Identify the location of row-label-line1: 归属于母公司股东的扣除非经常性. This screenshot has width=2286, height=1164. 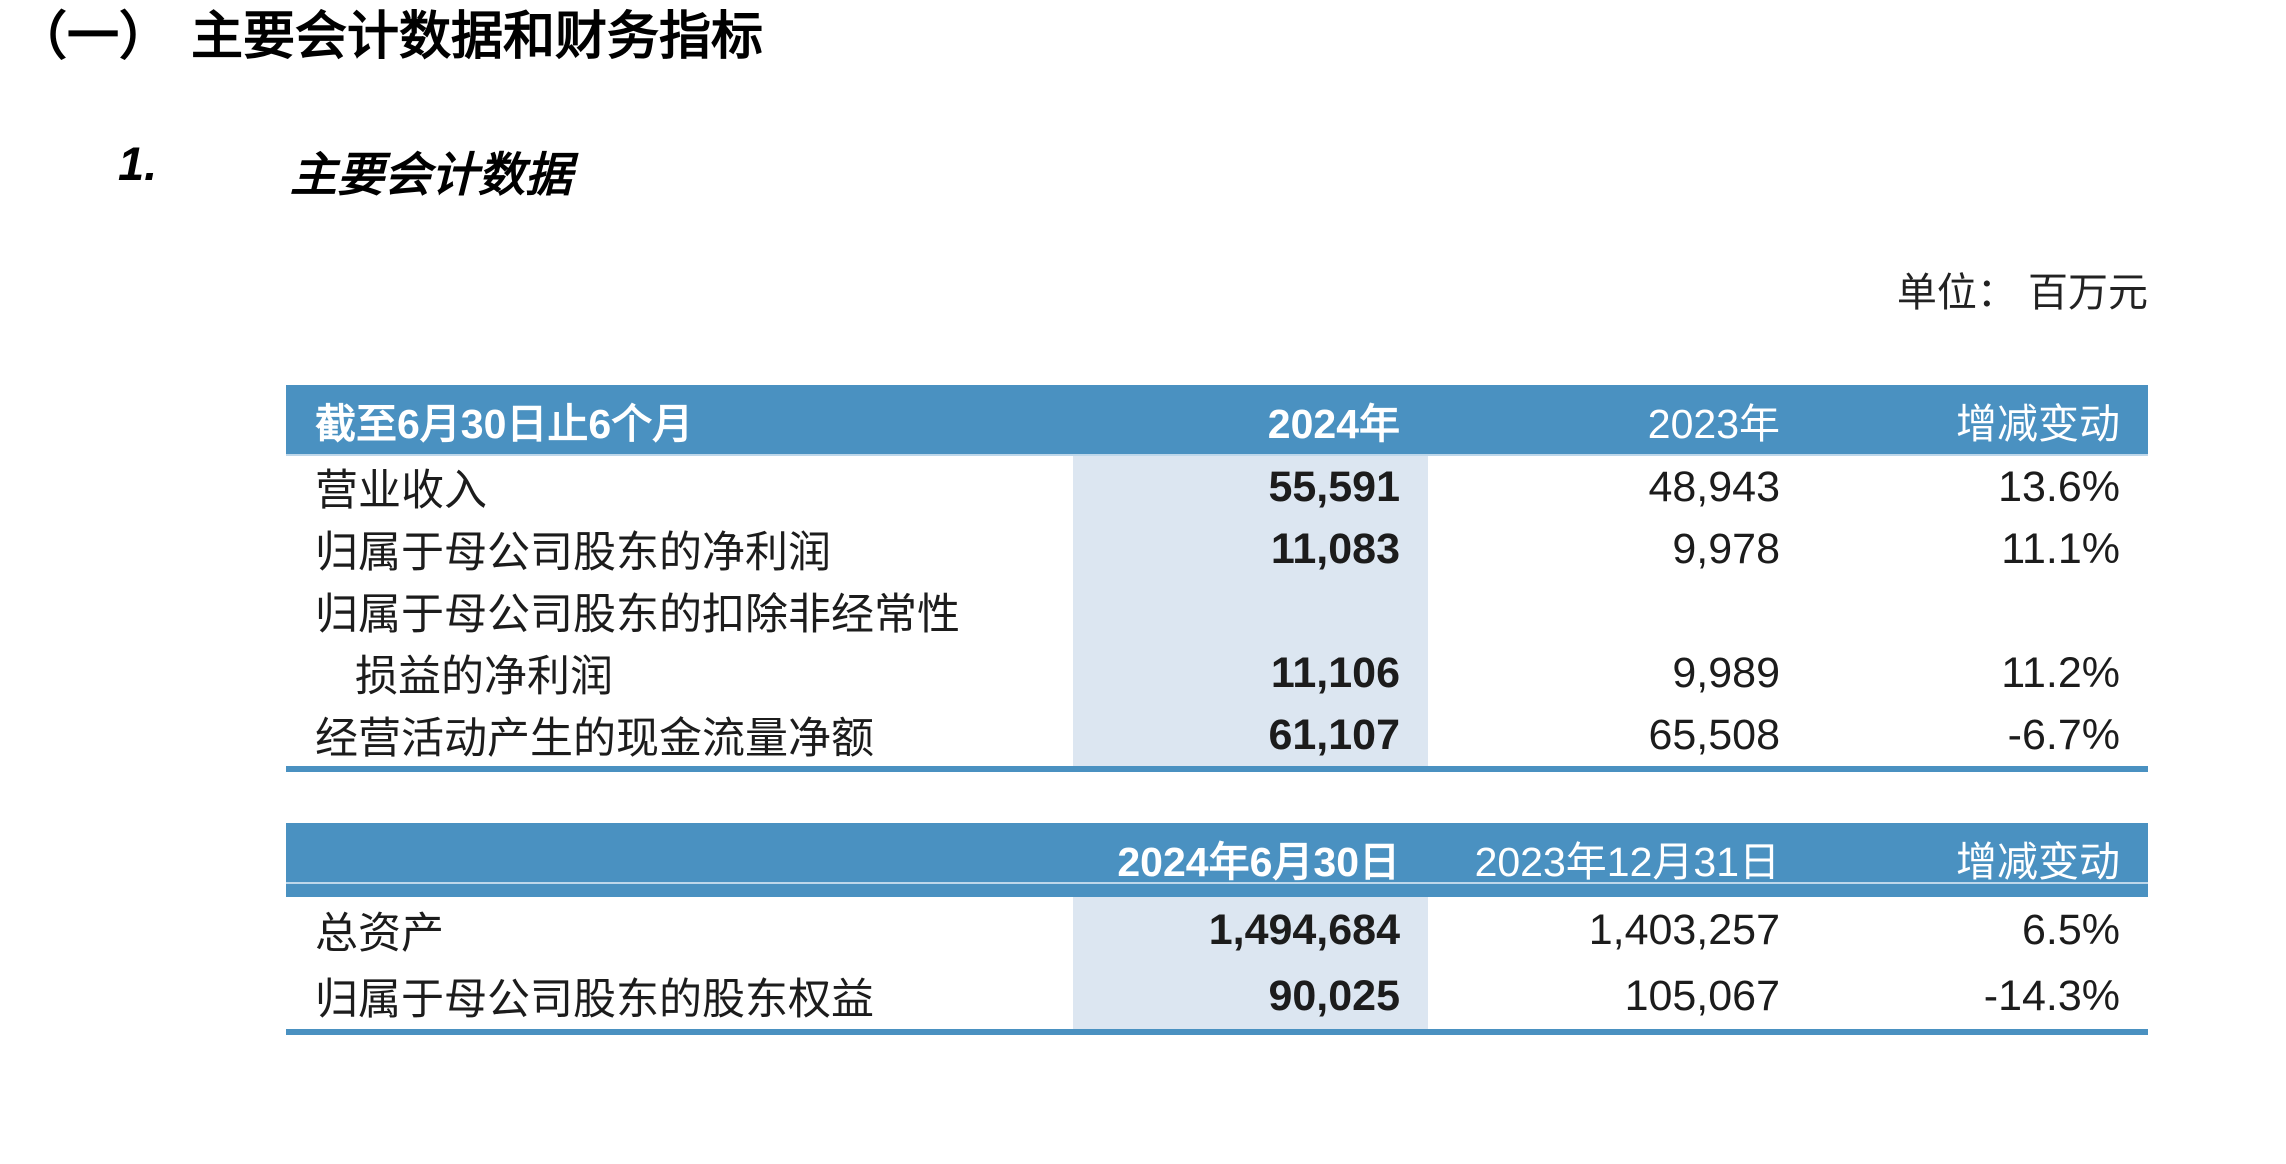
(637, 615).